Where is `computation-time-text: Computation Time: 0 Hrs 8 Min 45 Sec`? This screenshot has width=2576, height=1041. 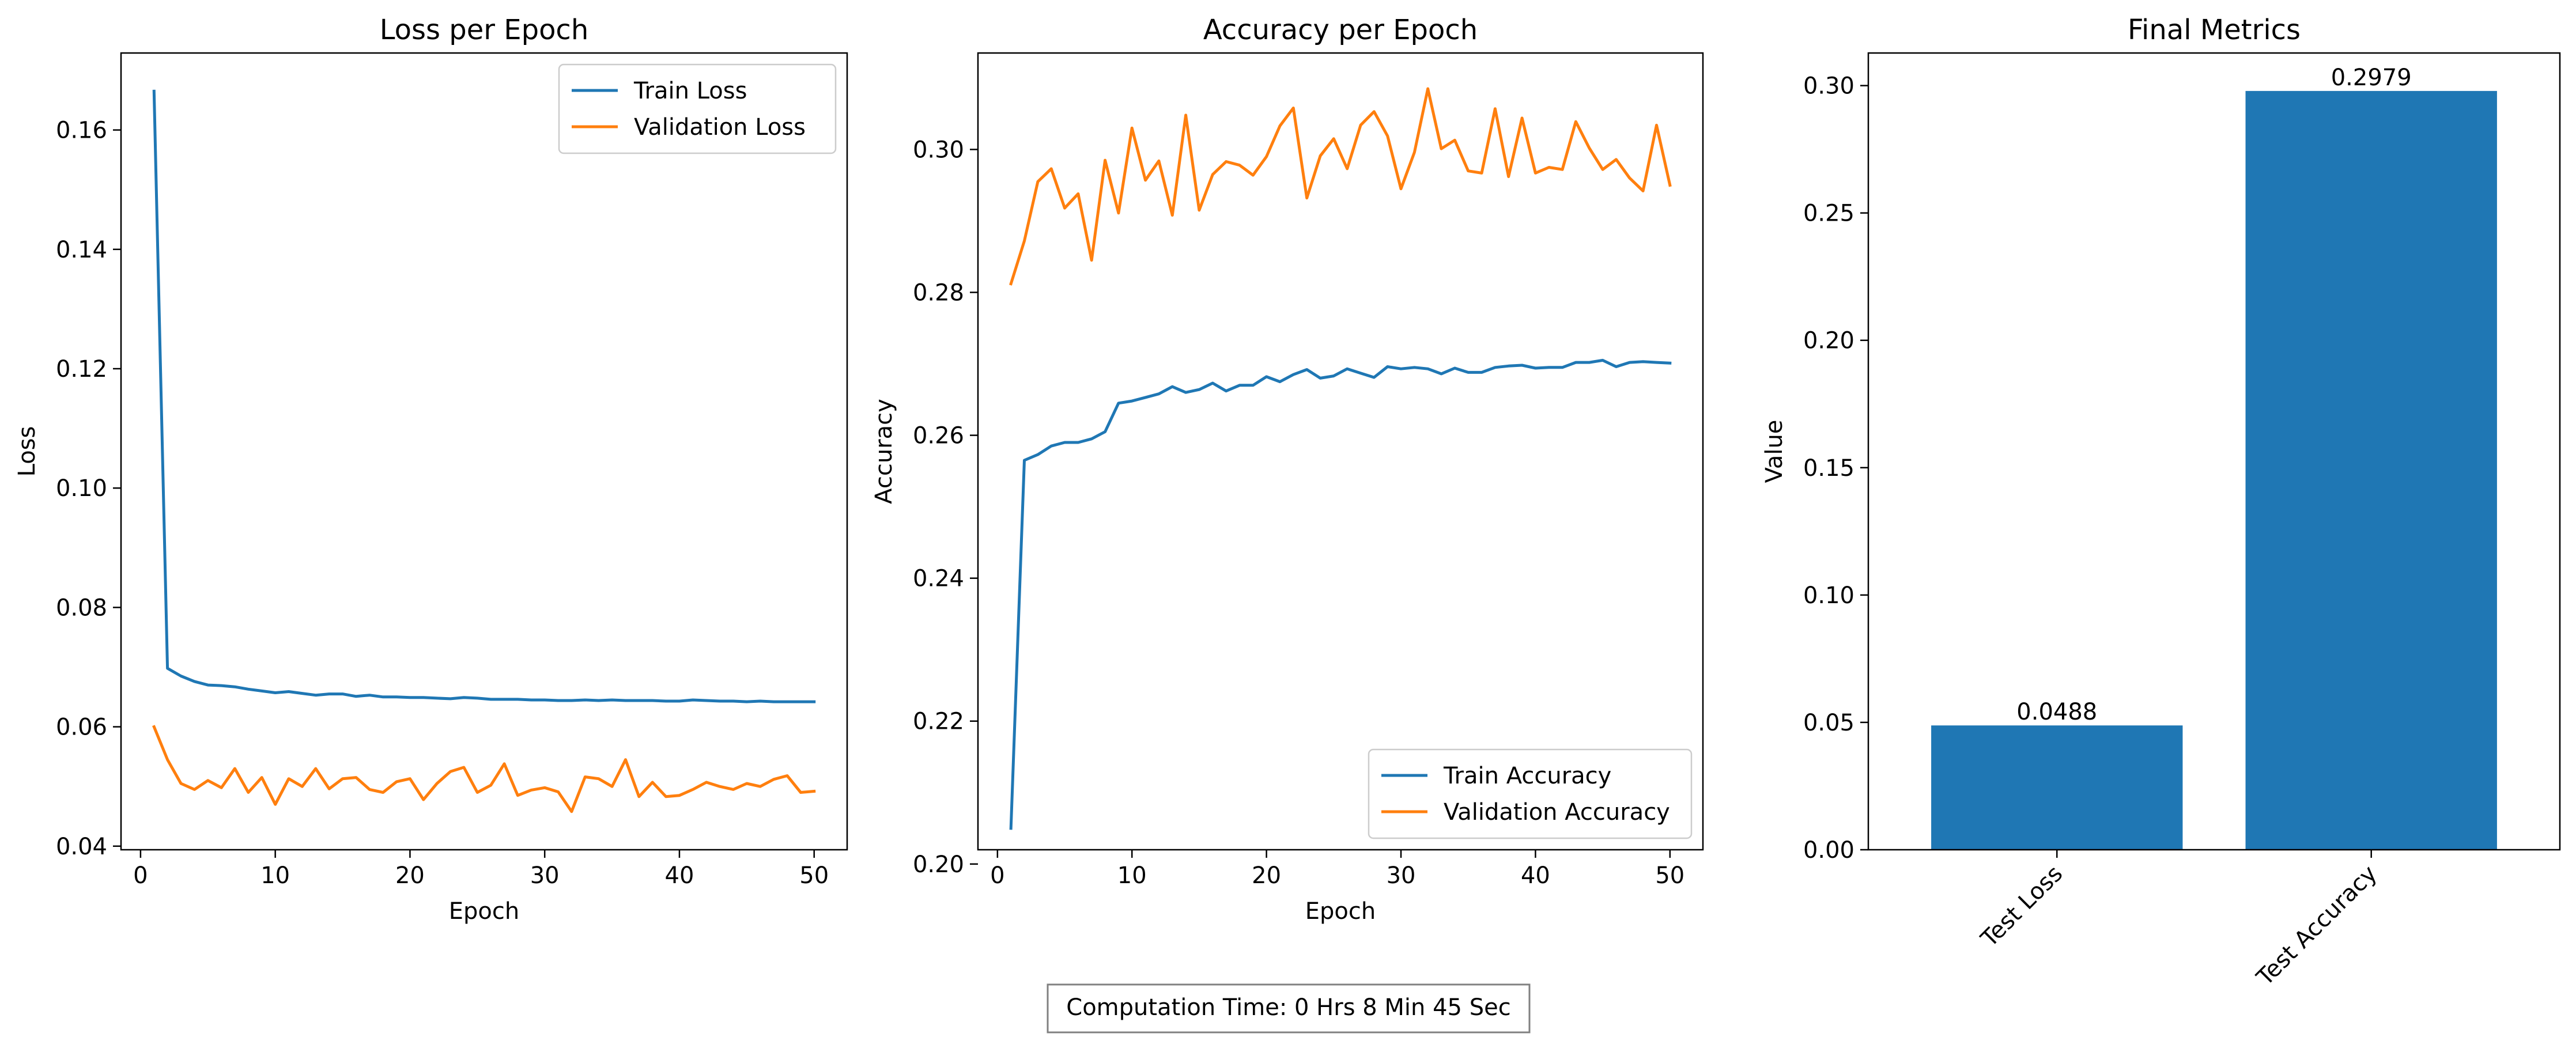 computation-time-text: Computation Time: 0 Hrs 8 Min 45 Sec is located at coordinates (1288, 1007).